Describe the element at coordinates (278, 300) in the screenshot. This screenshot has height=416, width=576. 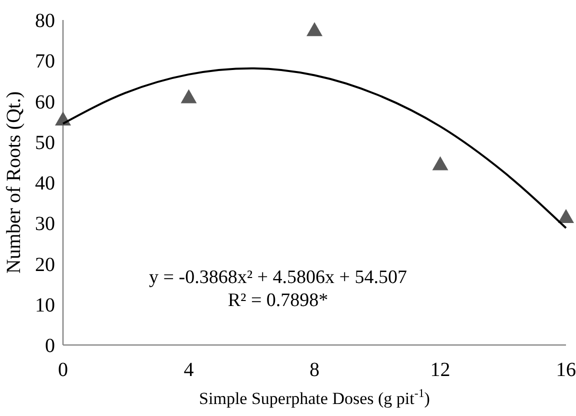
I see `annotation: R² = 0.7898*` at that location.